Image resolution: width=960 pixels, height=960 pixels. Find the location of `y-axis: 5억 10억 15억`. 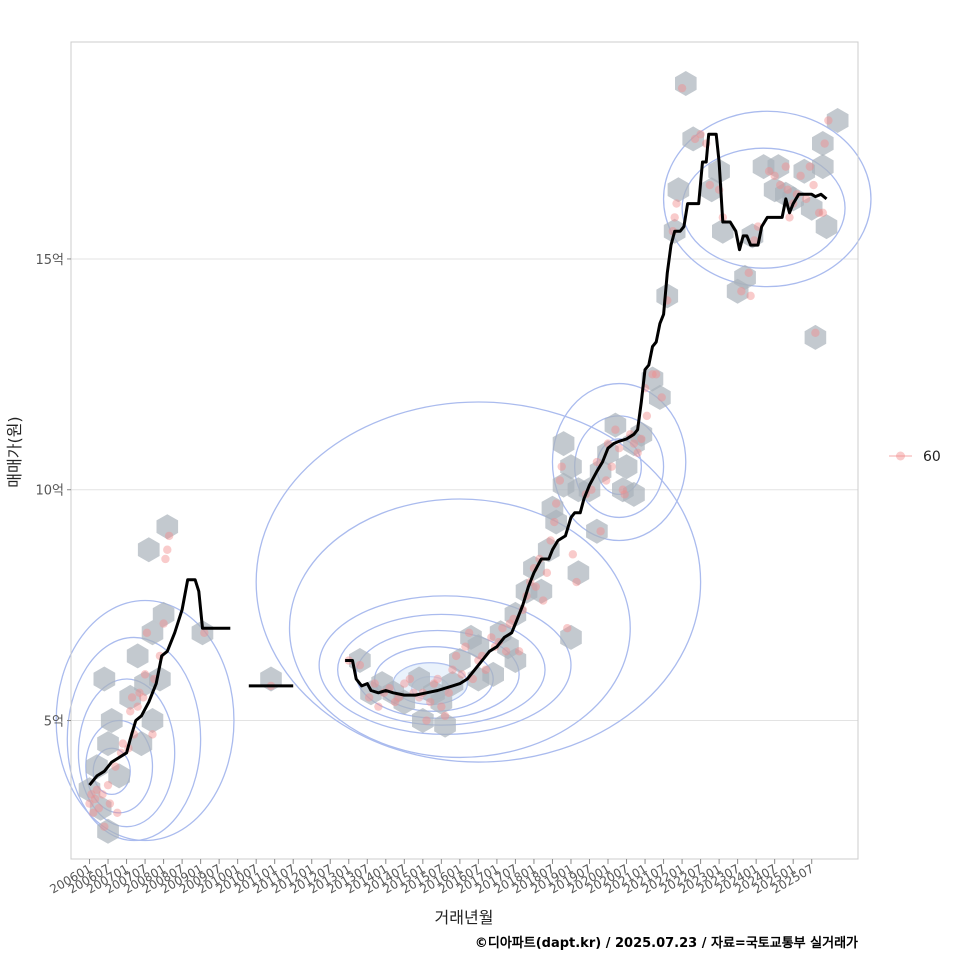

y-axis: 5억 10억 15억 is located at coordinates (53, 491).